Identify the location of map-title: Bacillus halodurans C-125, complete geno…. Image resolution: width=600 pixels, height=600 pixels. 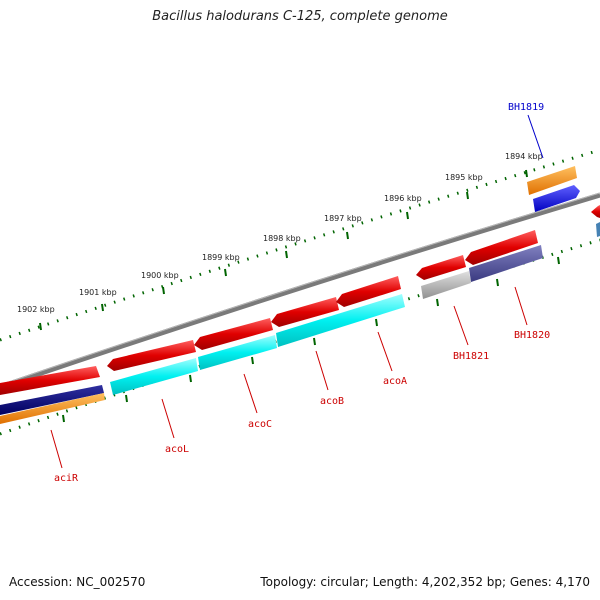
(300, 16).